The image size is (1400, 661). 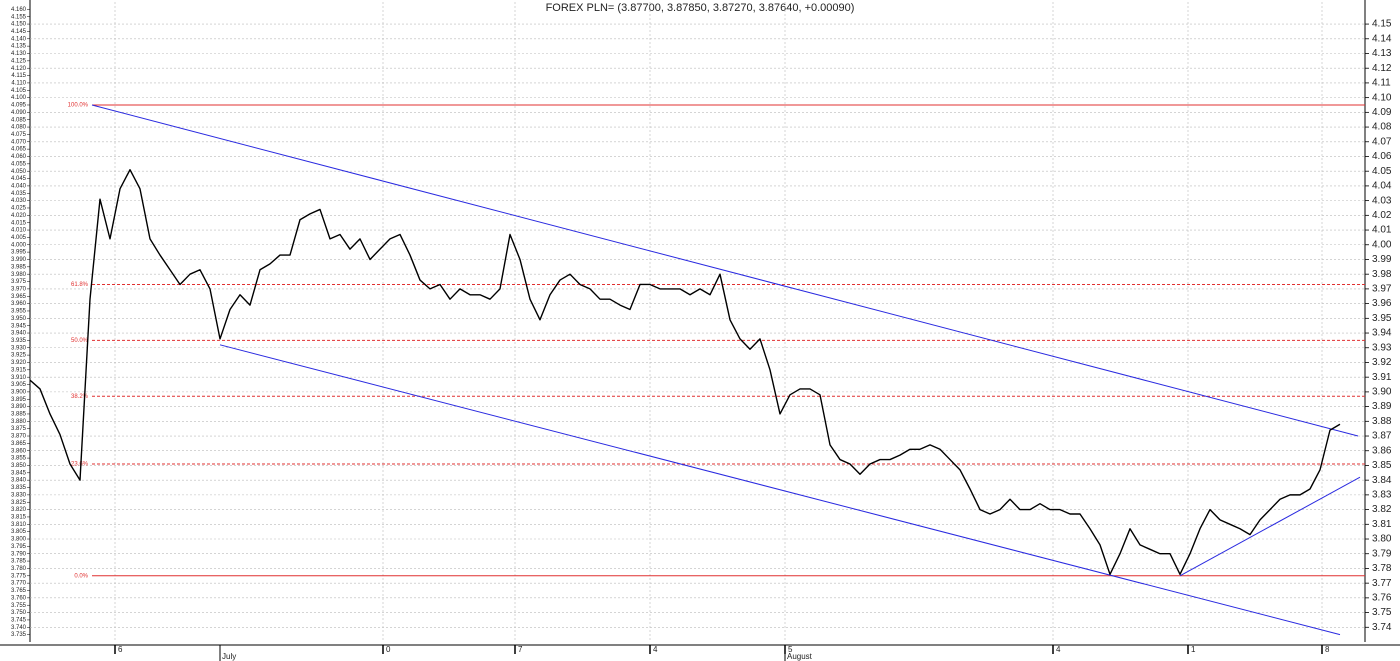 What do you see at coordinates (1327, 649) in the screenshot?
I see `x-tick-label: 8` at bounding box center [1327, 649].